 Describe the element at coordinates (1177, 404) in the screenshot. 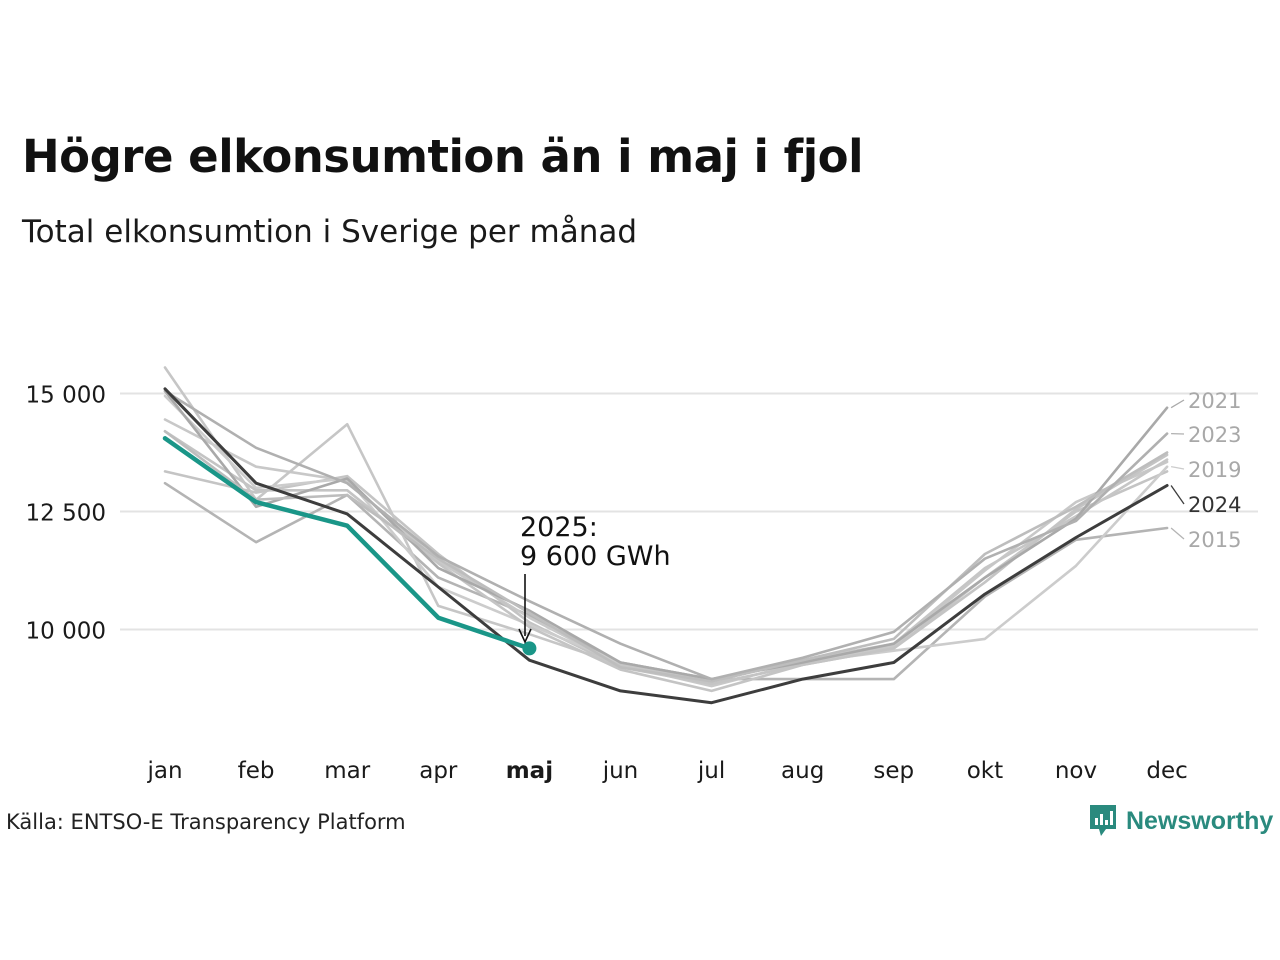

I see `label-leader-2021` at that location.